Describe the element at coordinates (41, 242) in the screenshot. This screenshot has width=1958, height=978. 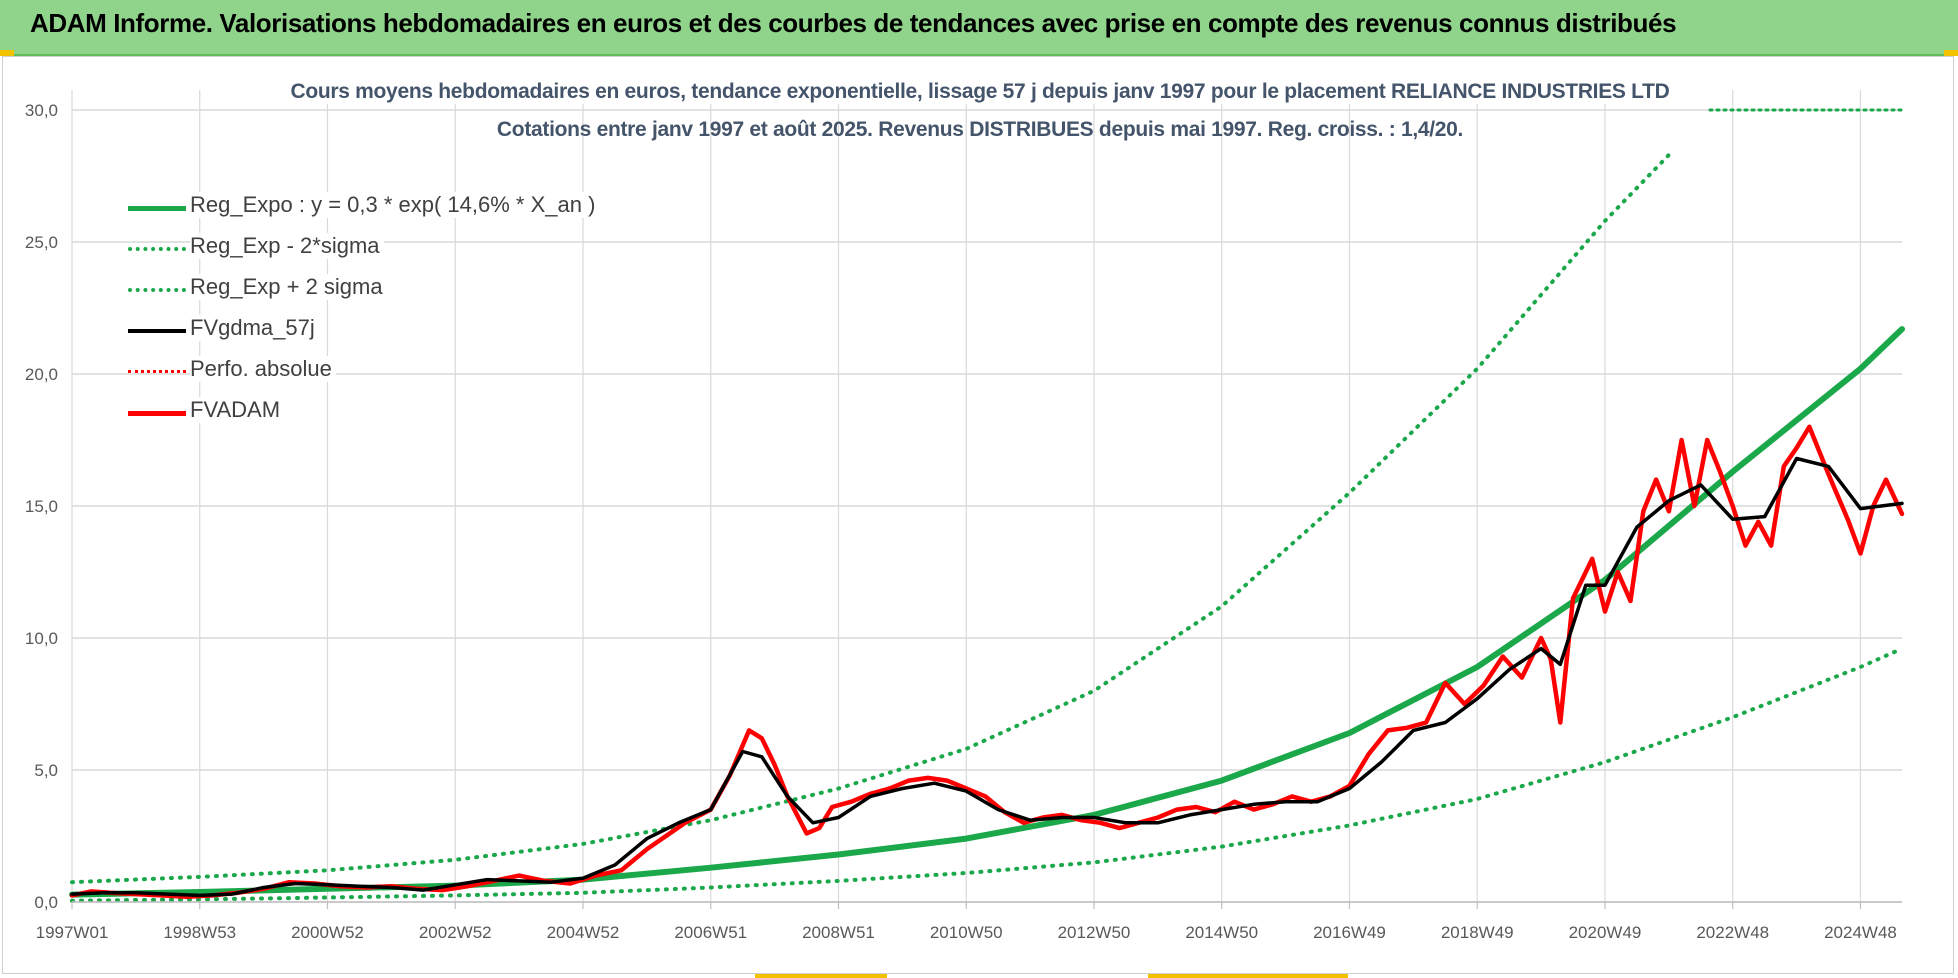
I see `y-tick-label: 25,0` at that location.